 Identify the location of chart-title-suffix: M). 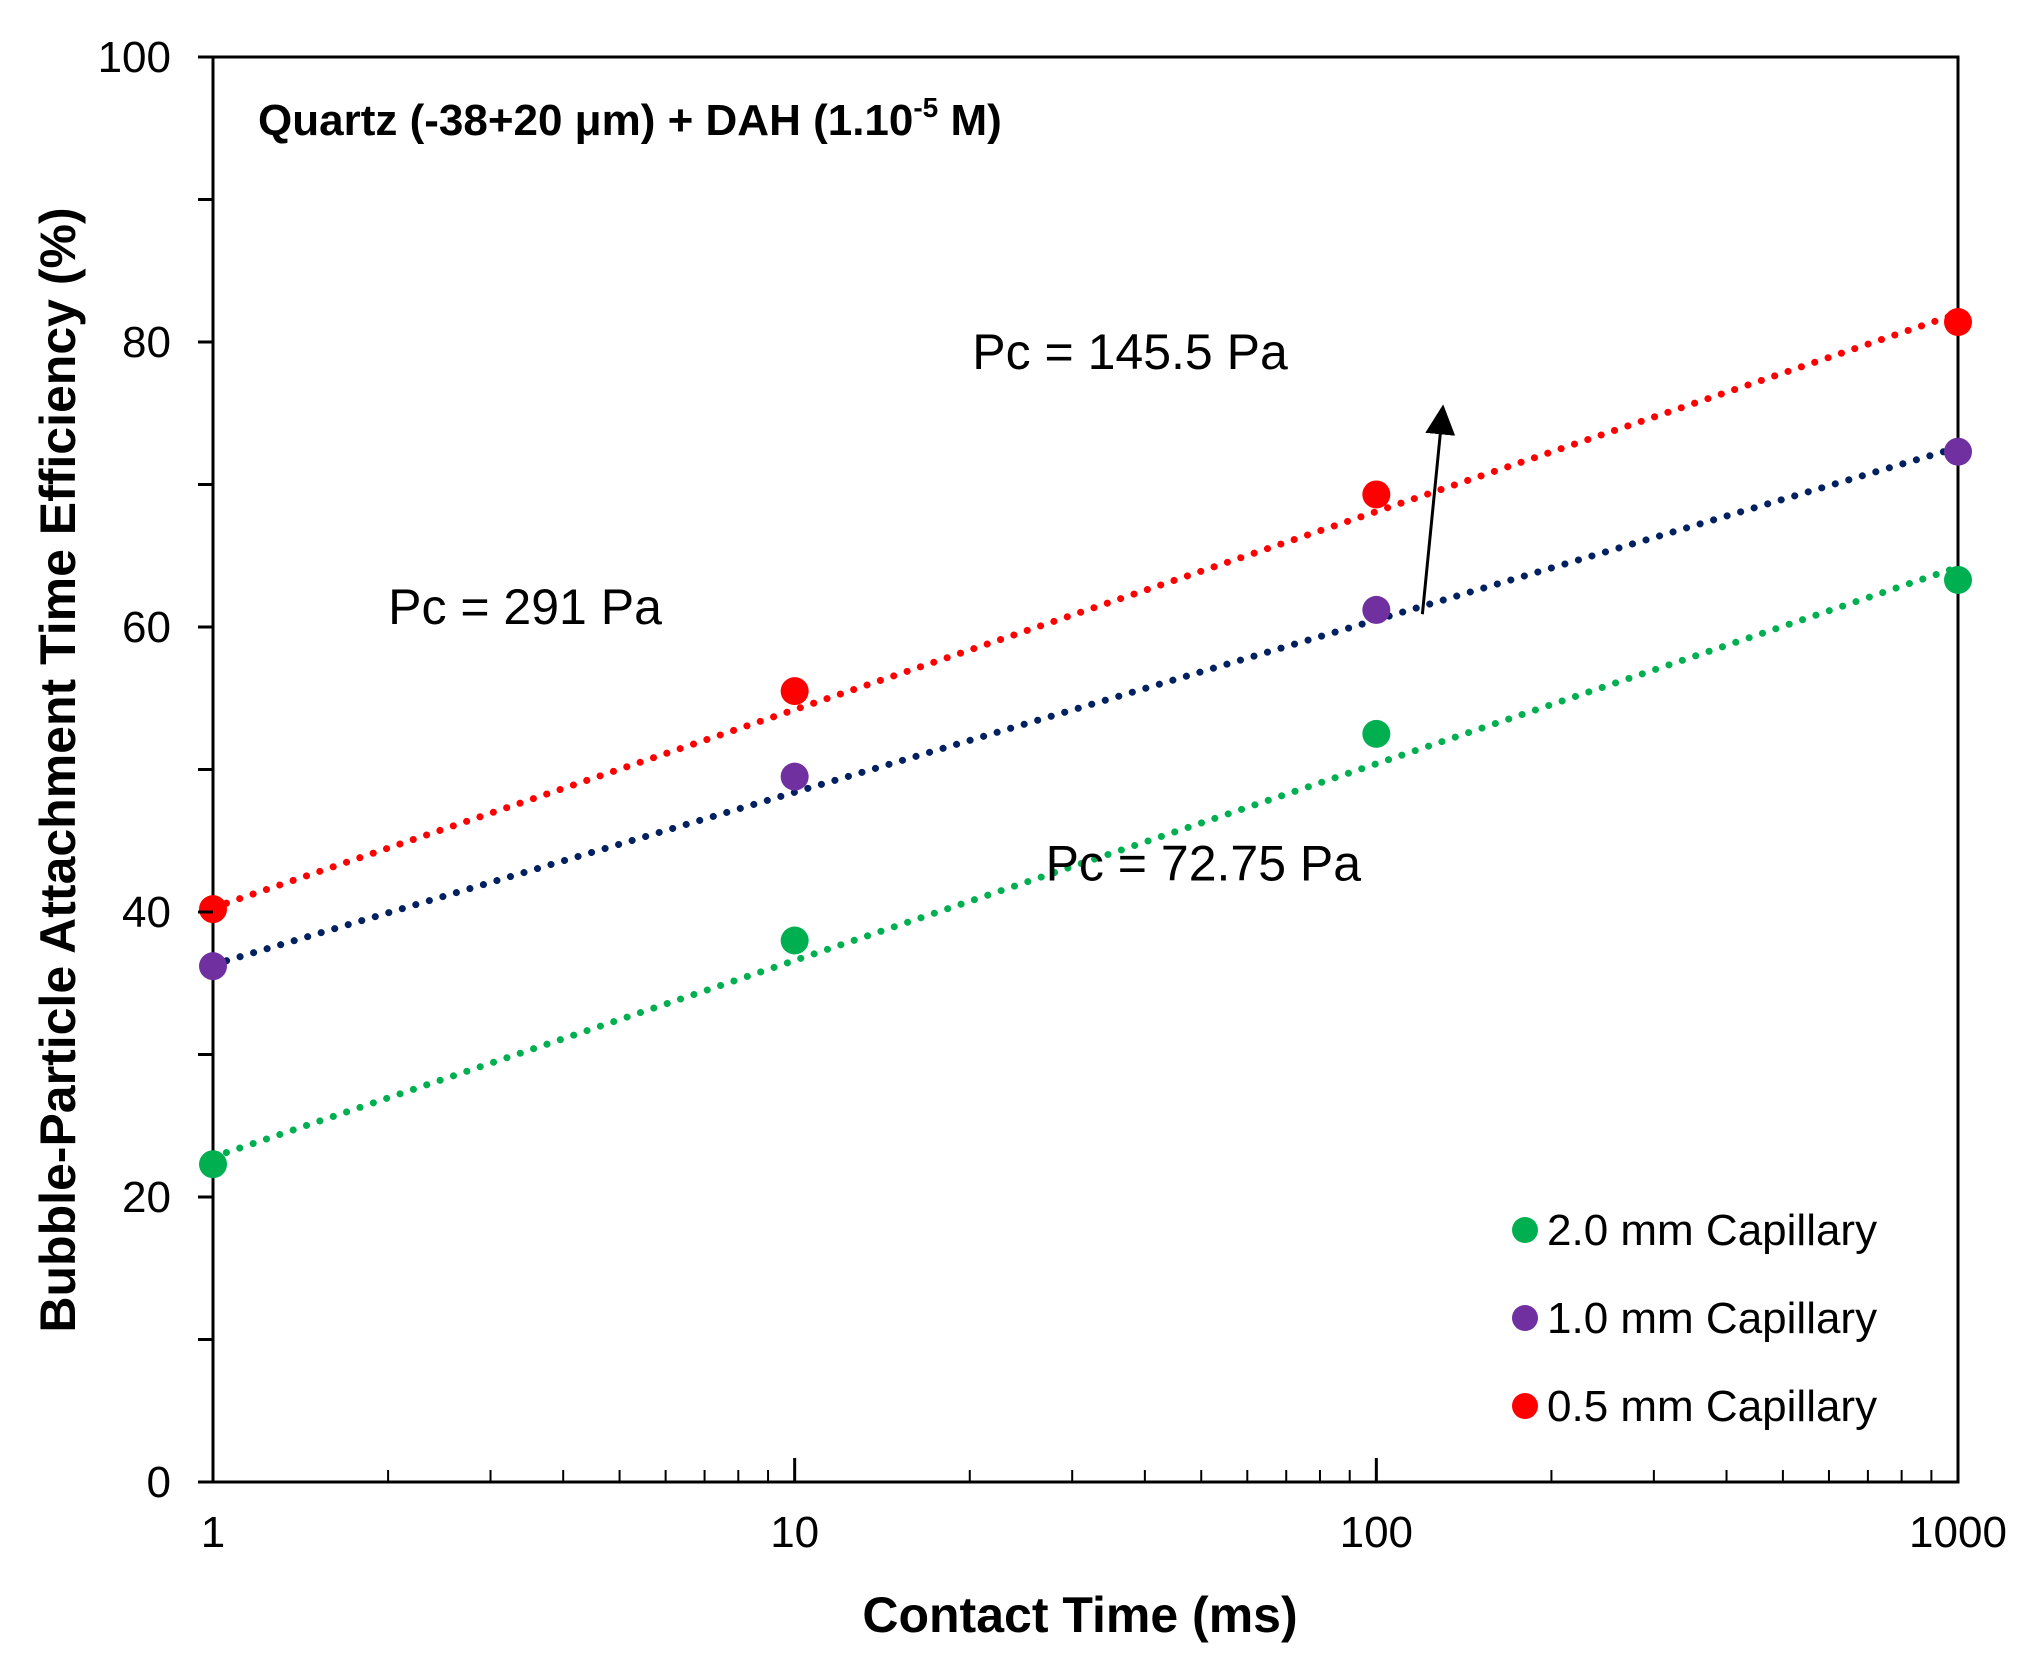
(970, 120).